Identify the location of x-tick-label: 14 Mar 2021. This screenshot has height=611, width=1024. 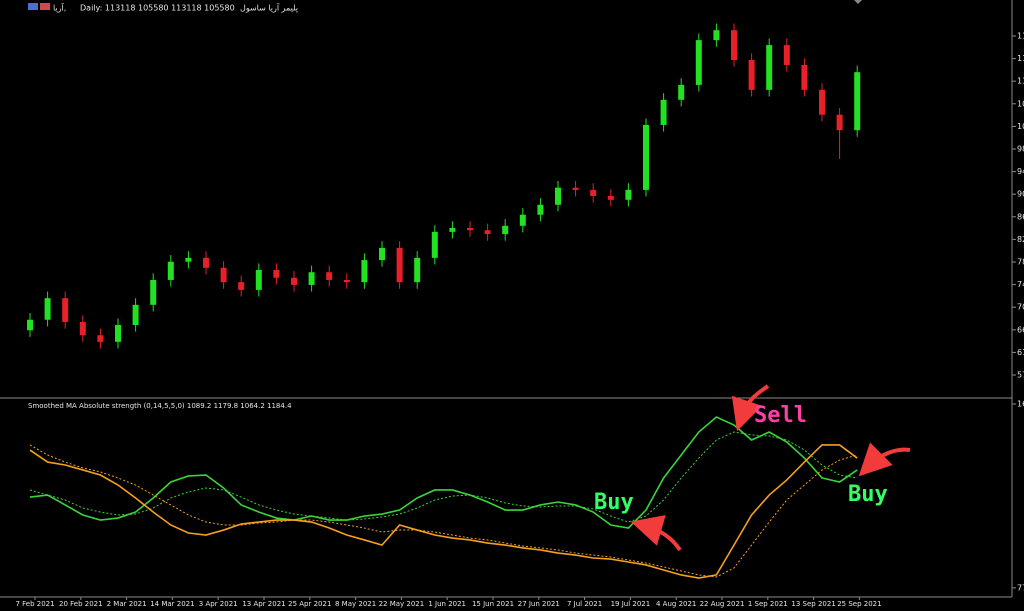
(172, 604).